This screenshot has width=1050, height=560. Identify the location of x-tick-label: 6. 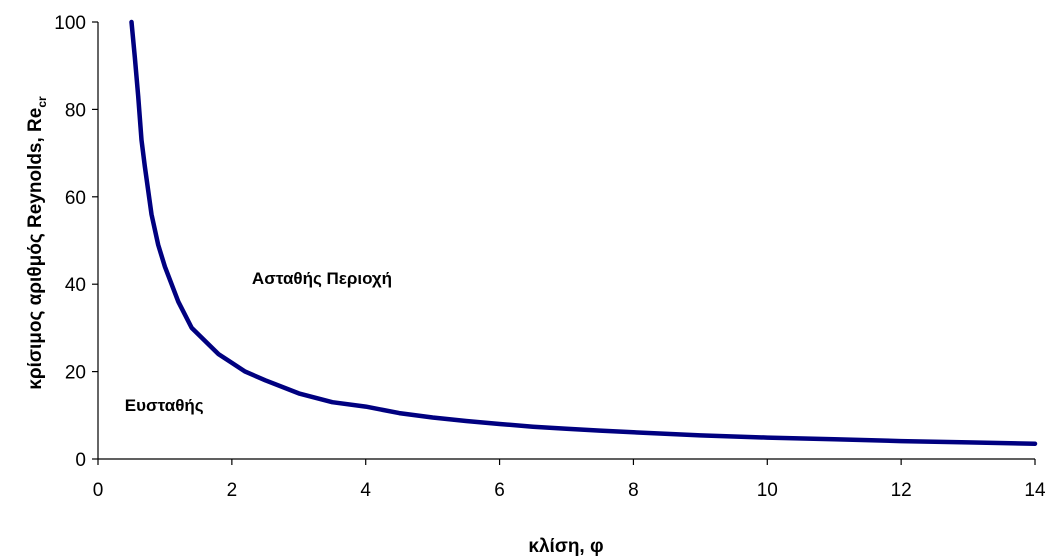
(499, 490).